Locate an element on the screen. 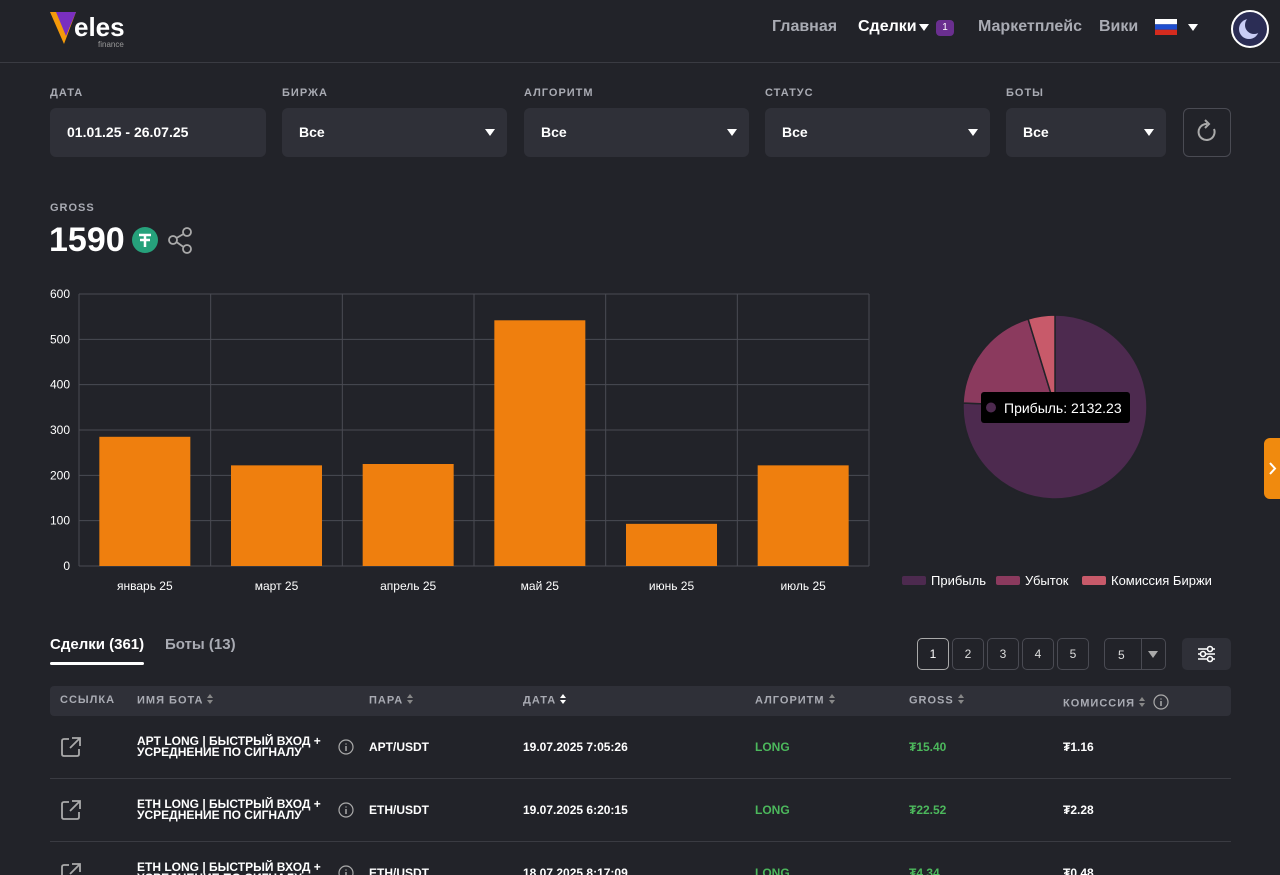 The width and height of the screenshot is (1280, 875). filter-label: ДАТА is located at coordinates (67, 93).